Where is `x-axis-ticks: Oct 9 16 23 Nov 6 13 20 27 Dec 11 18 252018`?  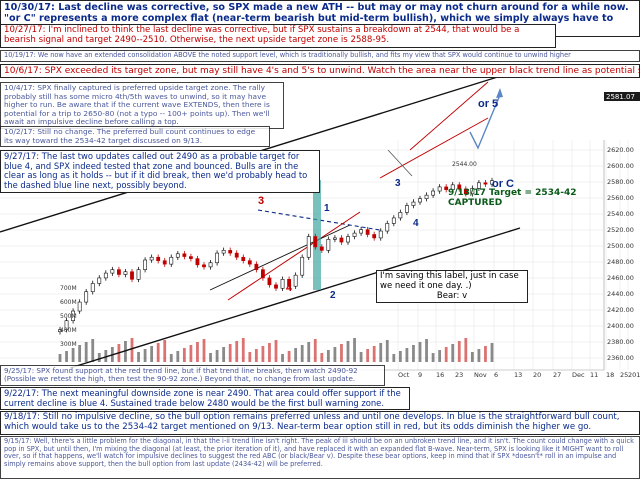
x-axis-ticks: Oct 9 16 23 Nov 6 13 20 27 Dec 11 18 252018 is located at coordinates (519, 375).